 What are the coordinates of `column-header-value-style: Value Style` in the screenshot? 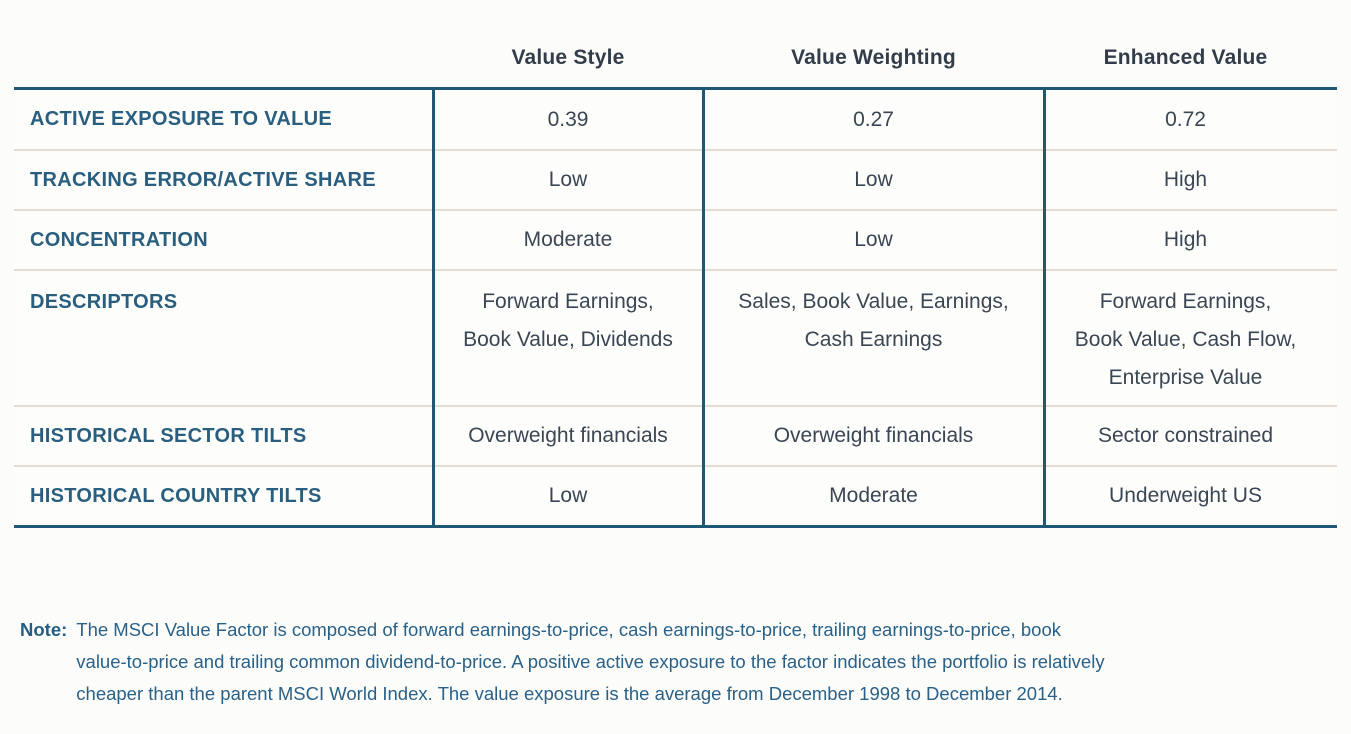 It's located at (568, 57).